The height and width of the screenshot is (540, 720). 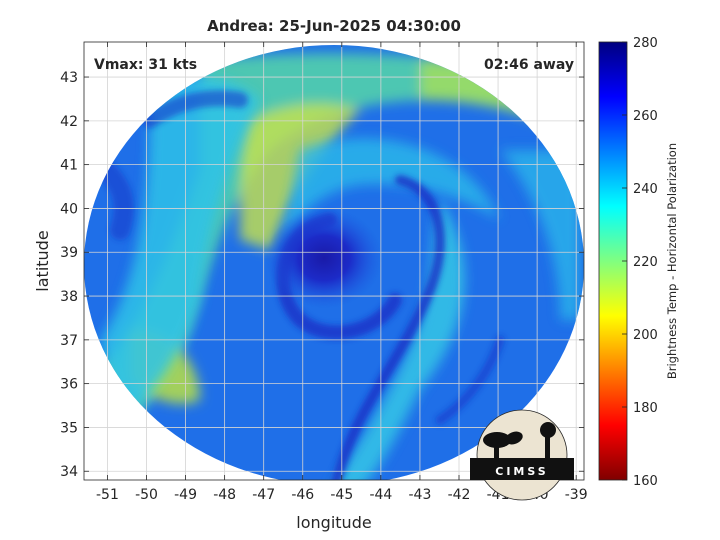 I want to click on x-tick-label: -47, so click(x=263, y=495).